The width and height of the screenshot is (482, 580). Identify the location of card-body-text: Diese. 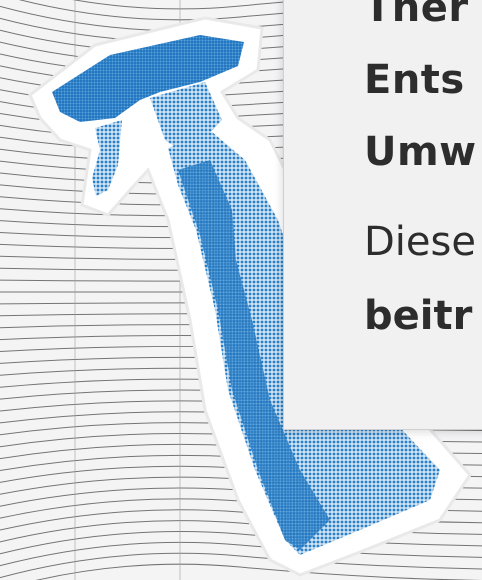
(420, 242).